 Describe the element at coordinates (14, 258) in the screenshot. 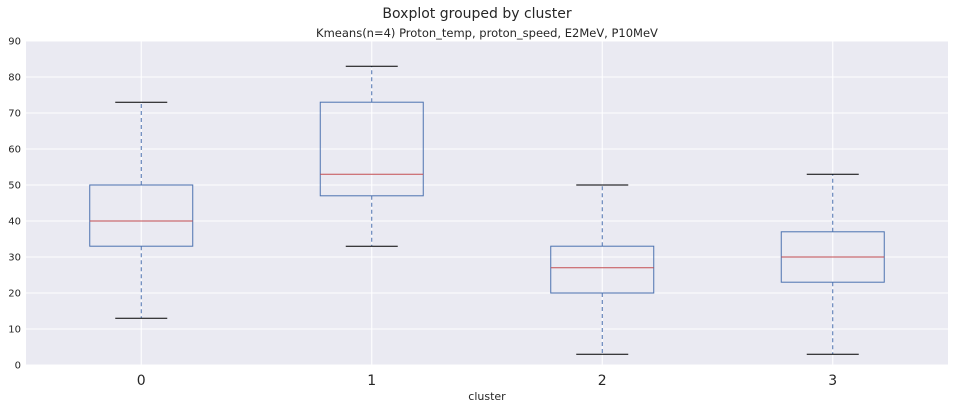

I see `y-tick-label: 30` at that location.